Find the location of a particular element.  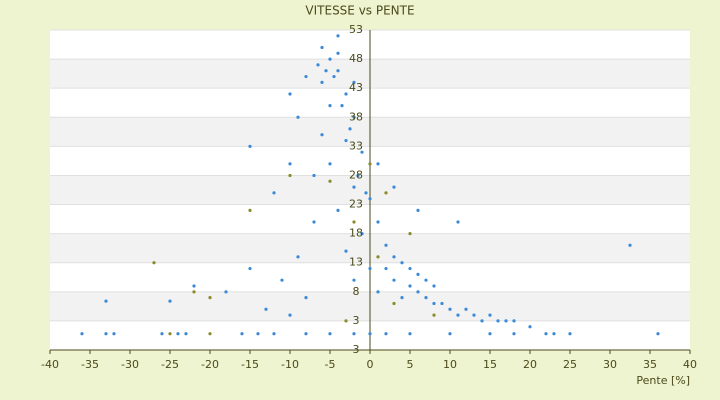

x-axis-label: Pente [%] is located at coordinates (663, 380).